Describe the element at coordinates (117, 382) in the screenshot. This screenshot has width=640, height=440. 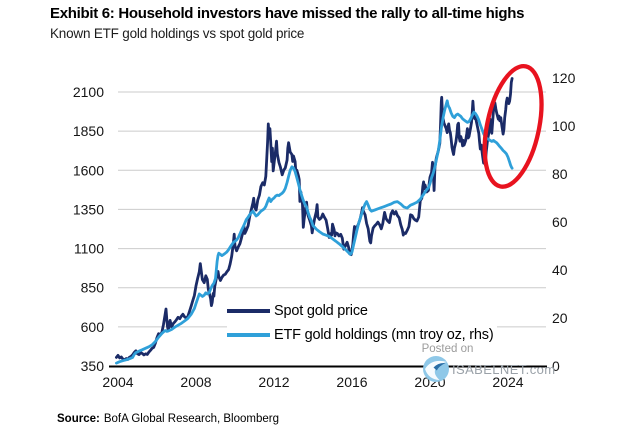
I see `x-axis-tick-label: 2004` at that location.